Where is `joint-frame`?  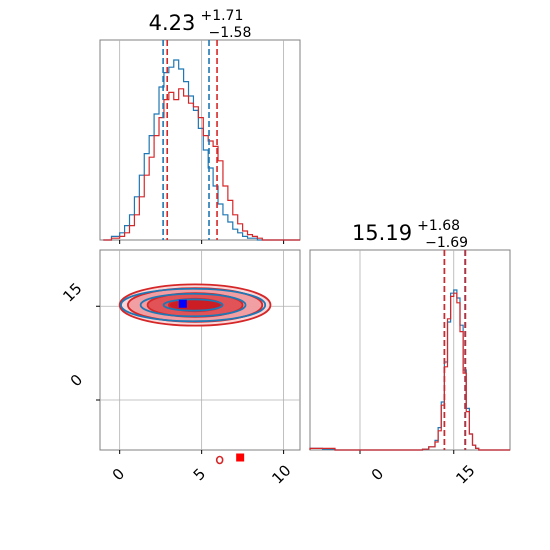
joint-frame is located at coordinates (200, 350).